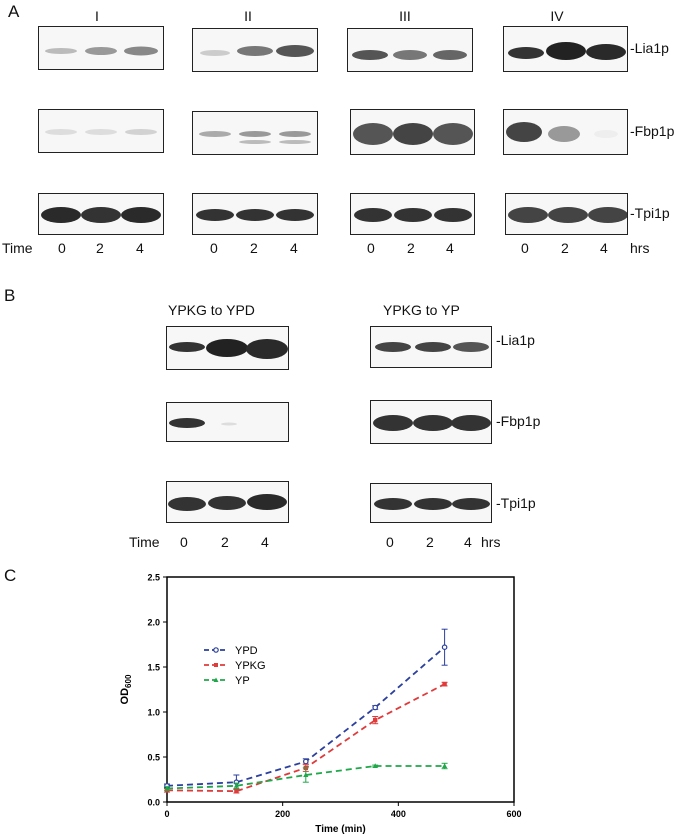 Image resolution: width=685 pixels, height=840 pixels. I want to click on blot-a-iii-lia1p, so click(410, 50).